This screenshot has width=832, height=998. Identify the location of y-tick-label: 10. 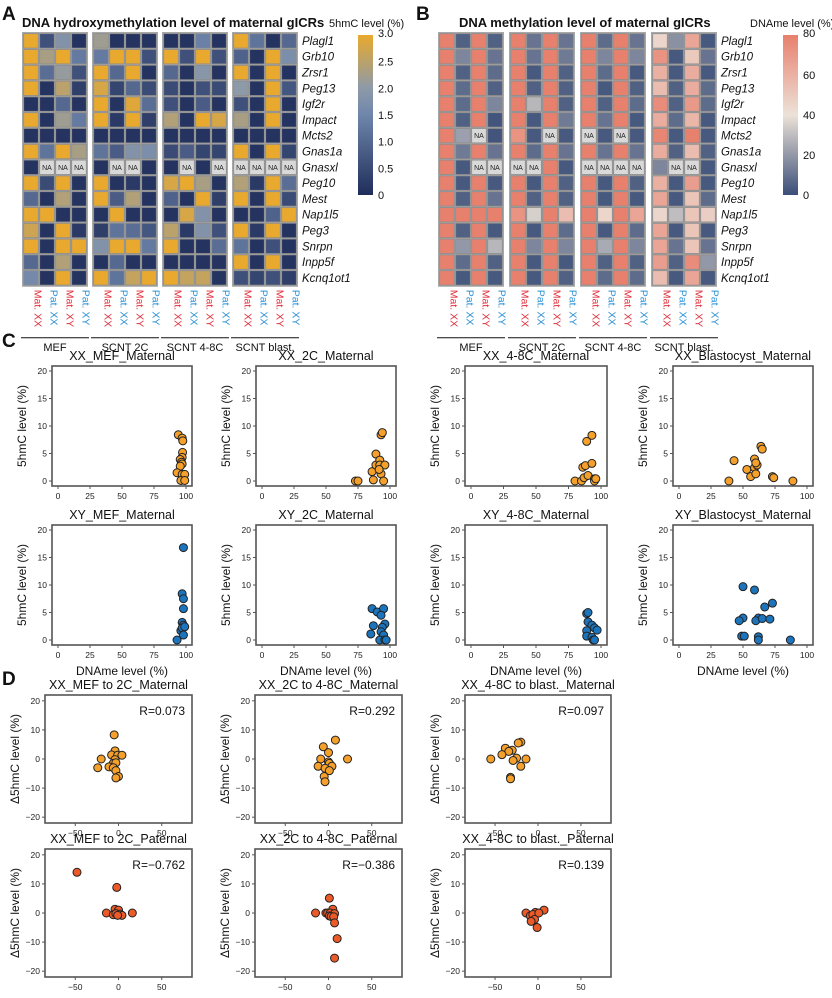
(247, 585).